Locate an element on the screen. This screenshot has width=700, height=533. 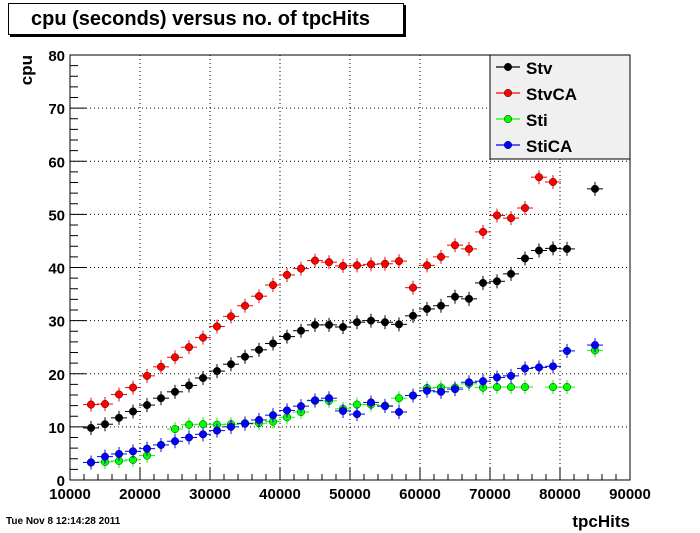
legend: Stv StvCA Sti StiCA is located at coordinates (560, 107).